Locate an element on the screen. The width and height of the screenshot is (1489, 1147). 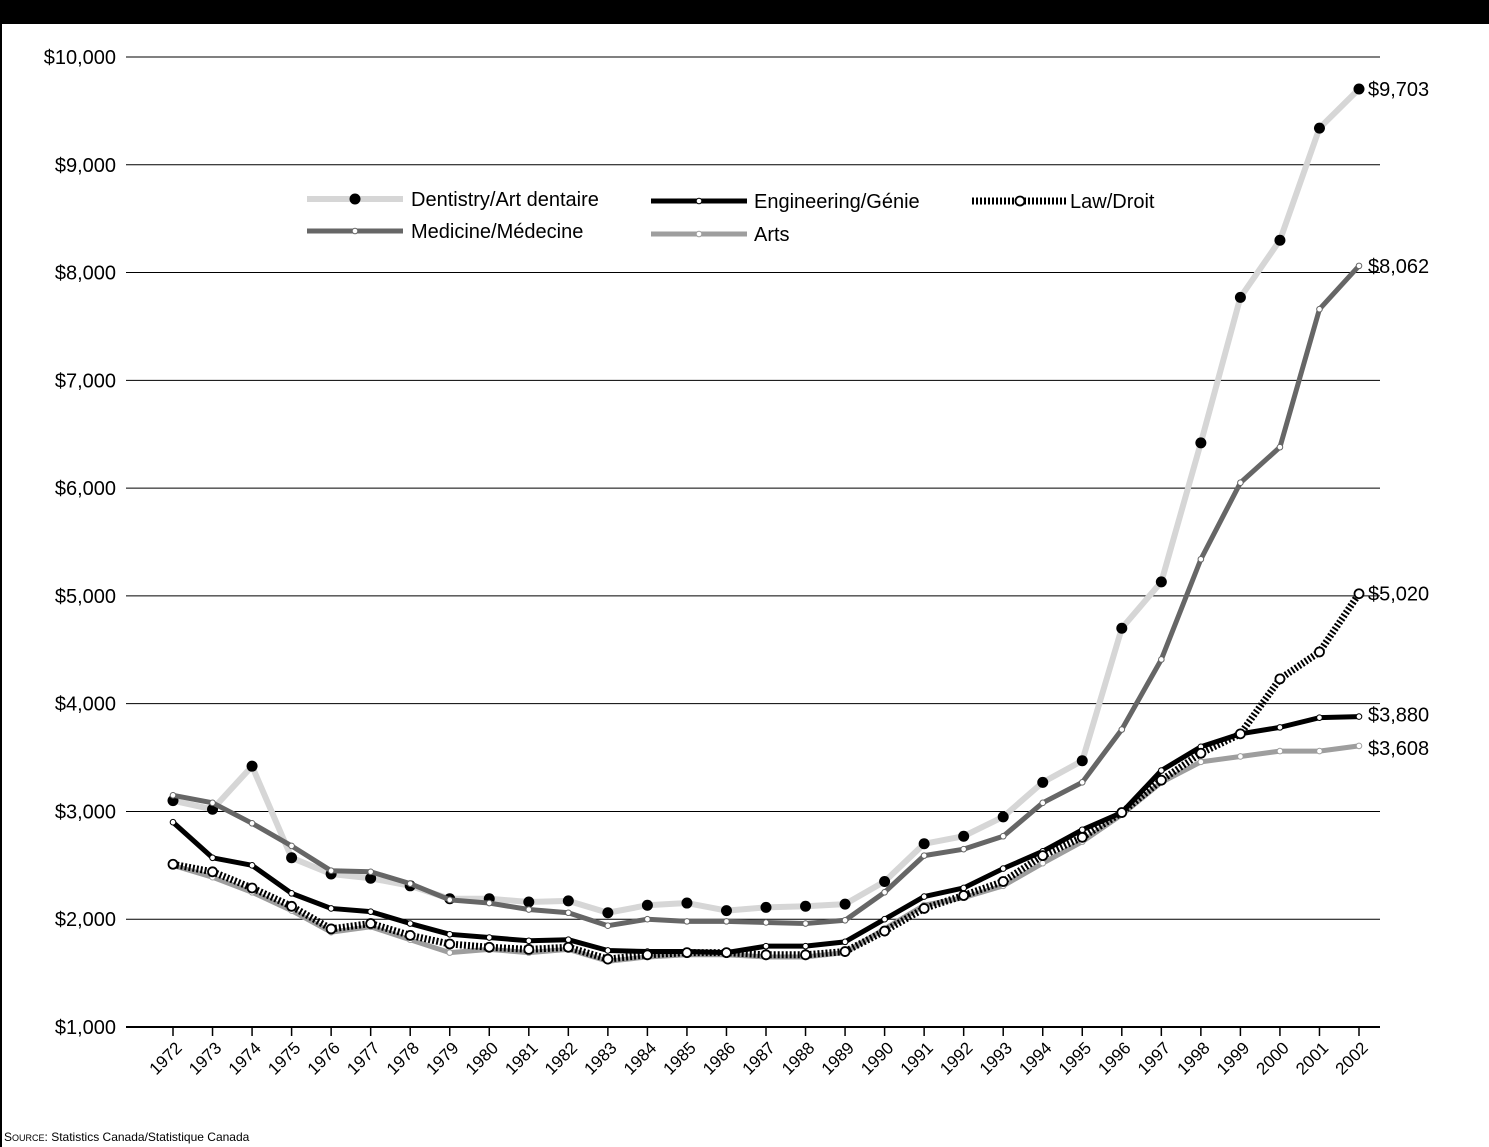
x-tick-label: 1975 is located at coordinates (284, 1058).